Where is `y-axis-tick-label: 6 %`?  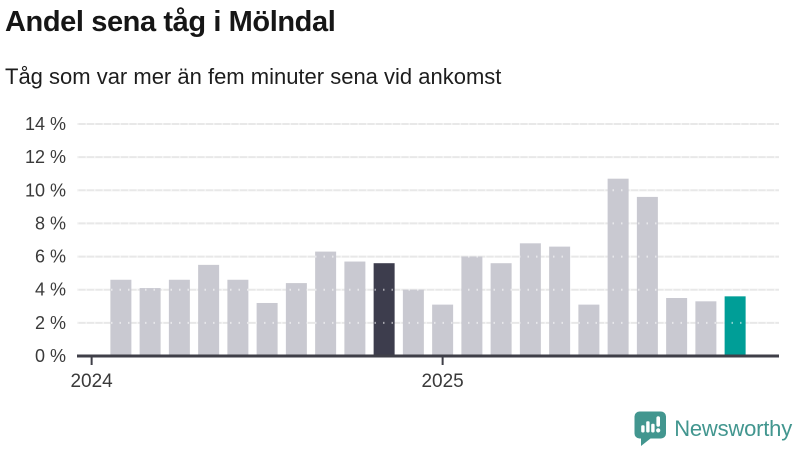 y-axis-tick-label: 6 % is located at coordinates (50, 257).